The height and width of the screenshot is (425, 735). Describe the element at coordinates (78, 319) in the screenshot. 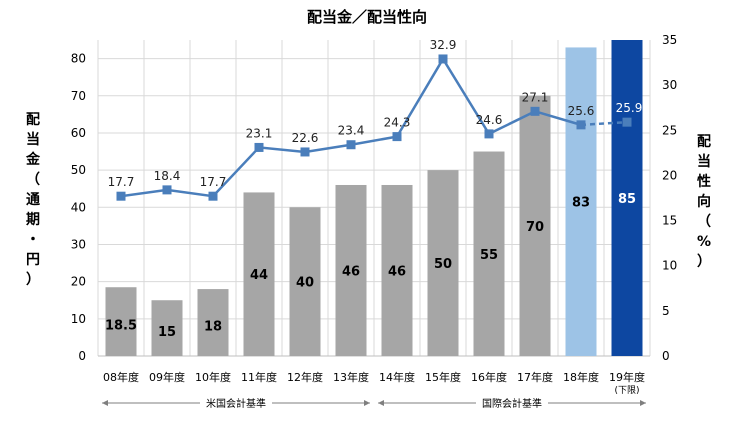

I see `left-tick-label: 10` at that location.